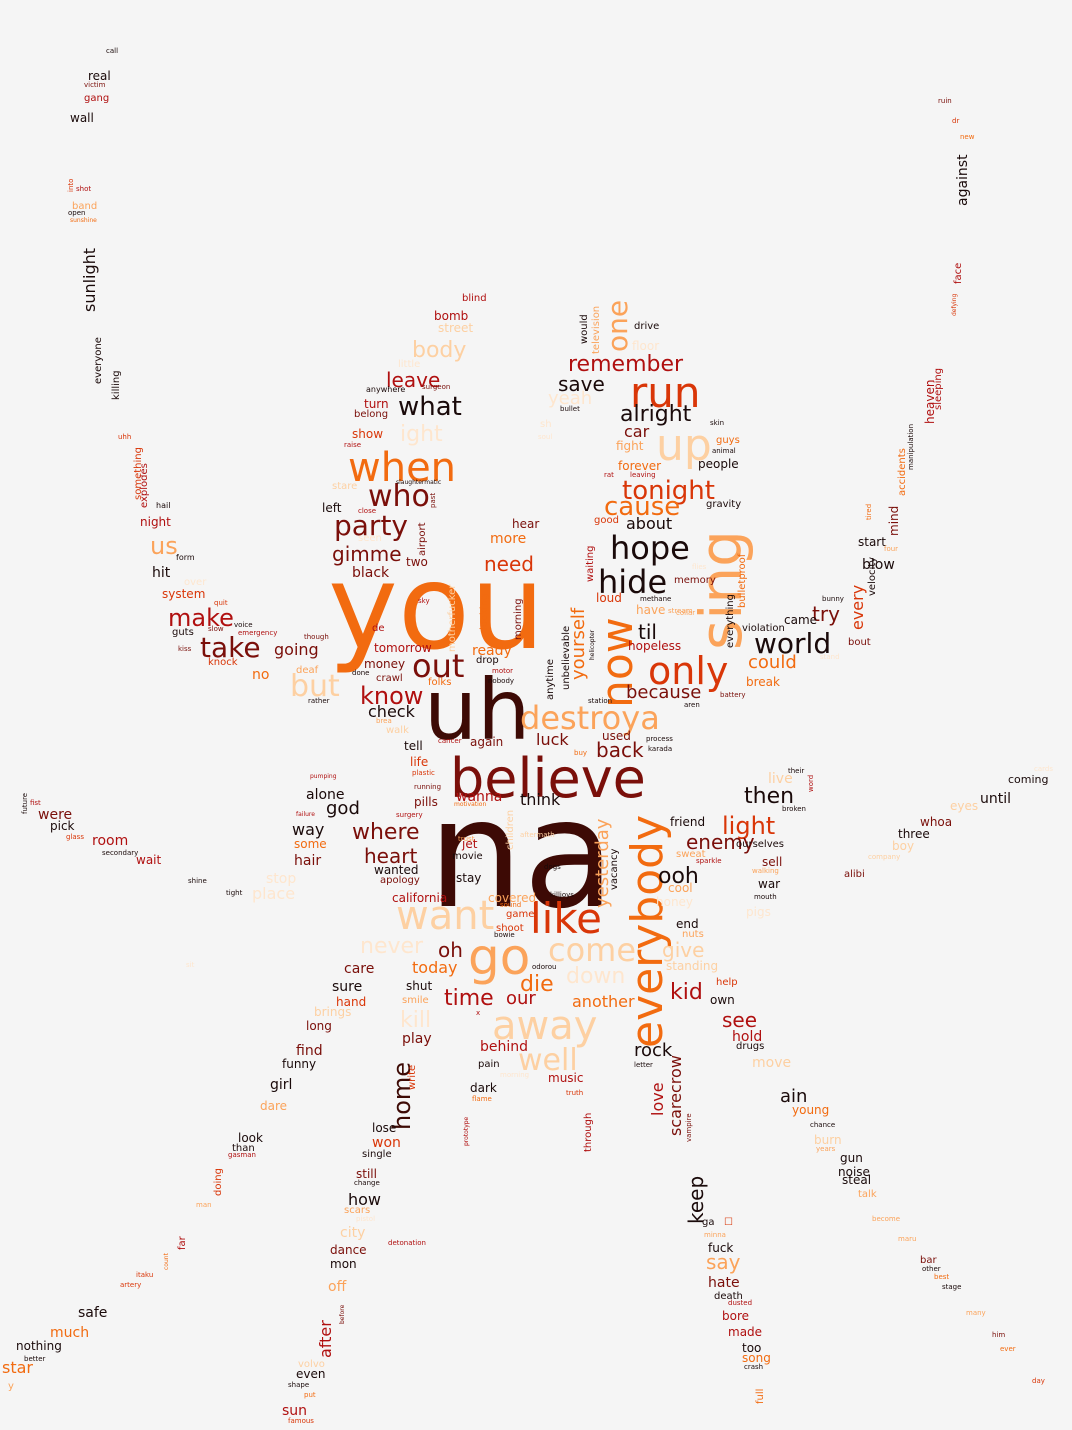 The height and width of the screenshot is (1430, 1072). Describe the element at coordinates (633, 582) in the screenshot. I see `word-hide: hide` at that location.